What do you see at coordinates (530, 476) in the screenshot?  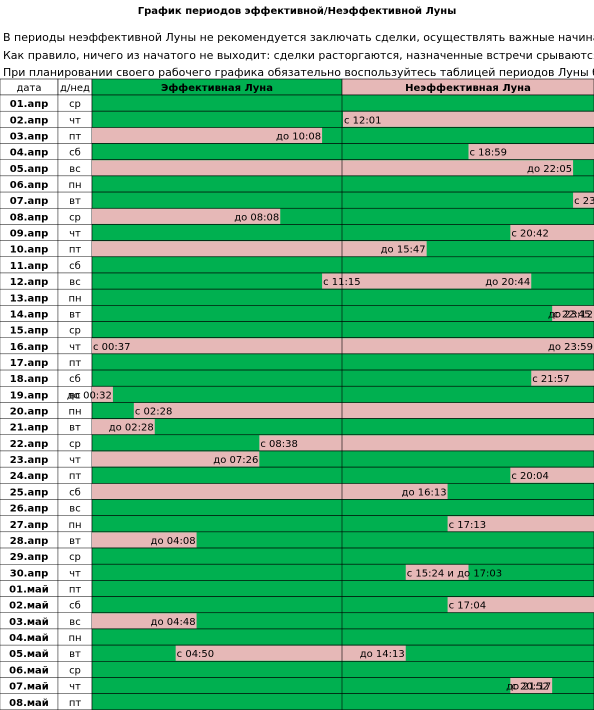 I see `period-label: с 20:04` at bounding box center [530, 476].